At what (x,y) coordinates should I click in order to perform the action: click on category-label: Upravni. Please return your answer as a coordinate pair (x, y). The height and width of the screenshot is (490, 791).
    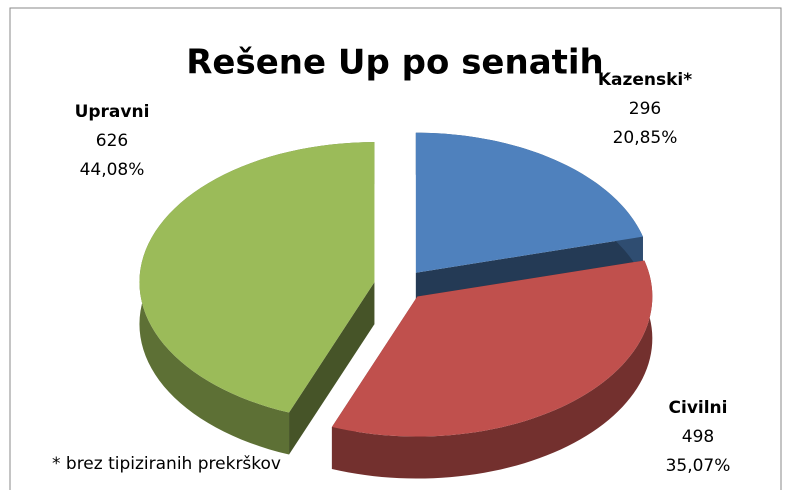
    Looking at the image, I should click on (112, 112).